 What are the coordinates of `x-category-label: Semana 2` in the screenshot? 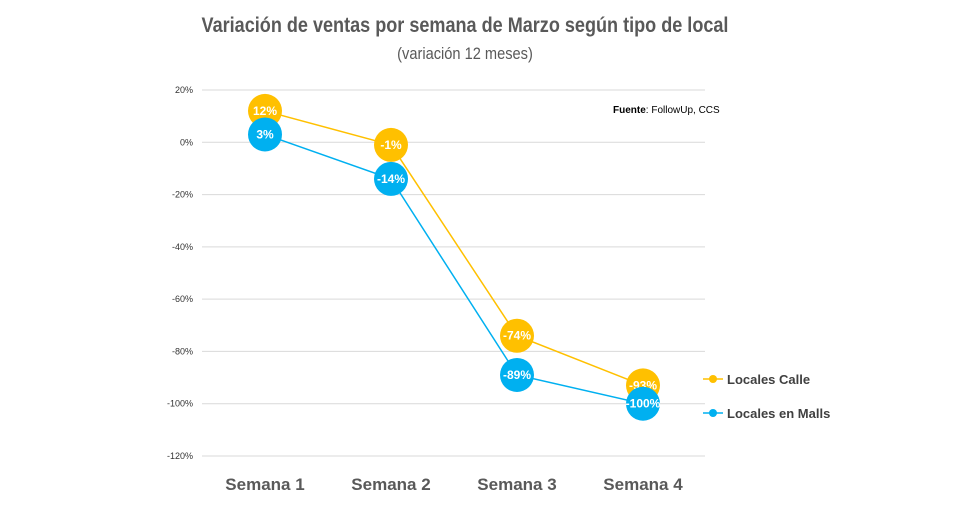 It's located at (390, 484).